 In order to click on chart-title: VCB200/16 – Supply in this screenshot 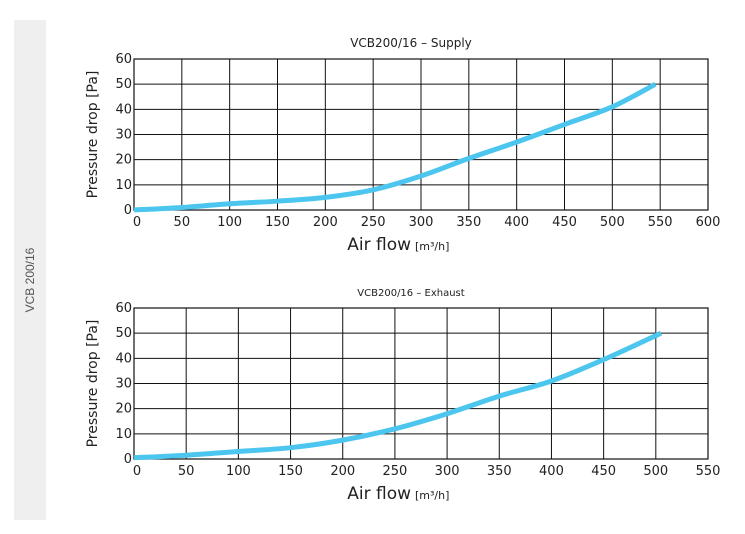, I will do `click(411, 43)`.